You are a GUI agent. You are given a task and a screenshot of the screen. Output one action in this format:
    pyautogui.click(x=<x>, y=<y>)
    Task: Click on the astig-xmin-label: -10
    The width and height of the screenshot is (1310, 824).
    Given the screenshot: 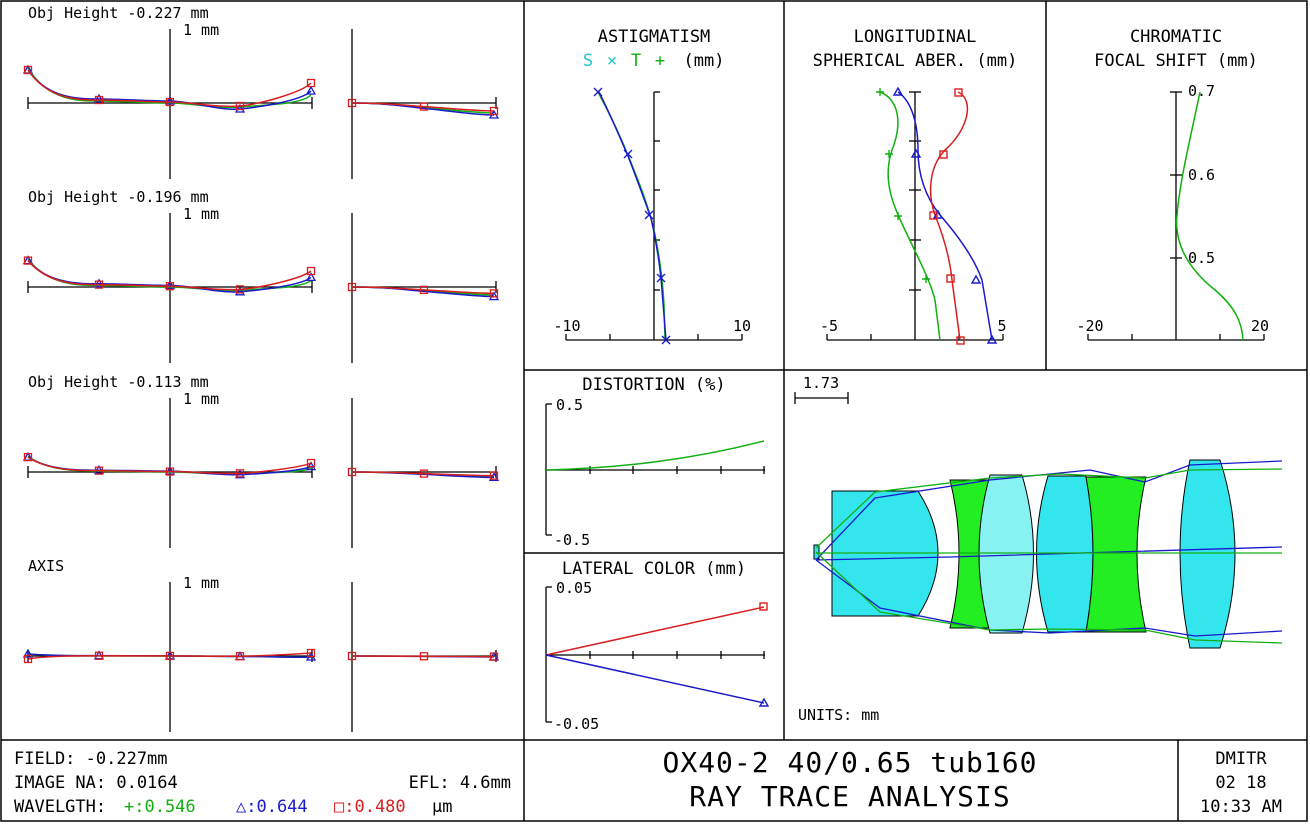 What is the action you would take?
    pyautogui.click(x=566, y=326)
    